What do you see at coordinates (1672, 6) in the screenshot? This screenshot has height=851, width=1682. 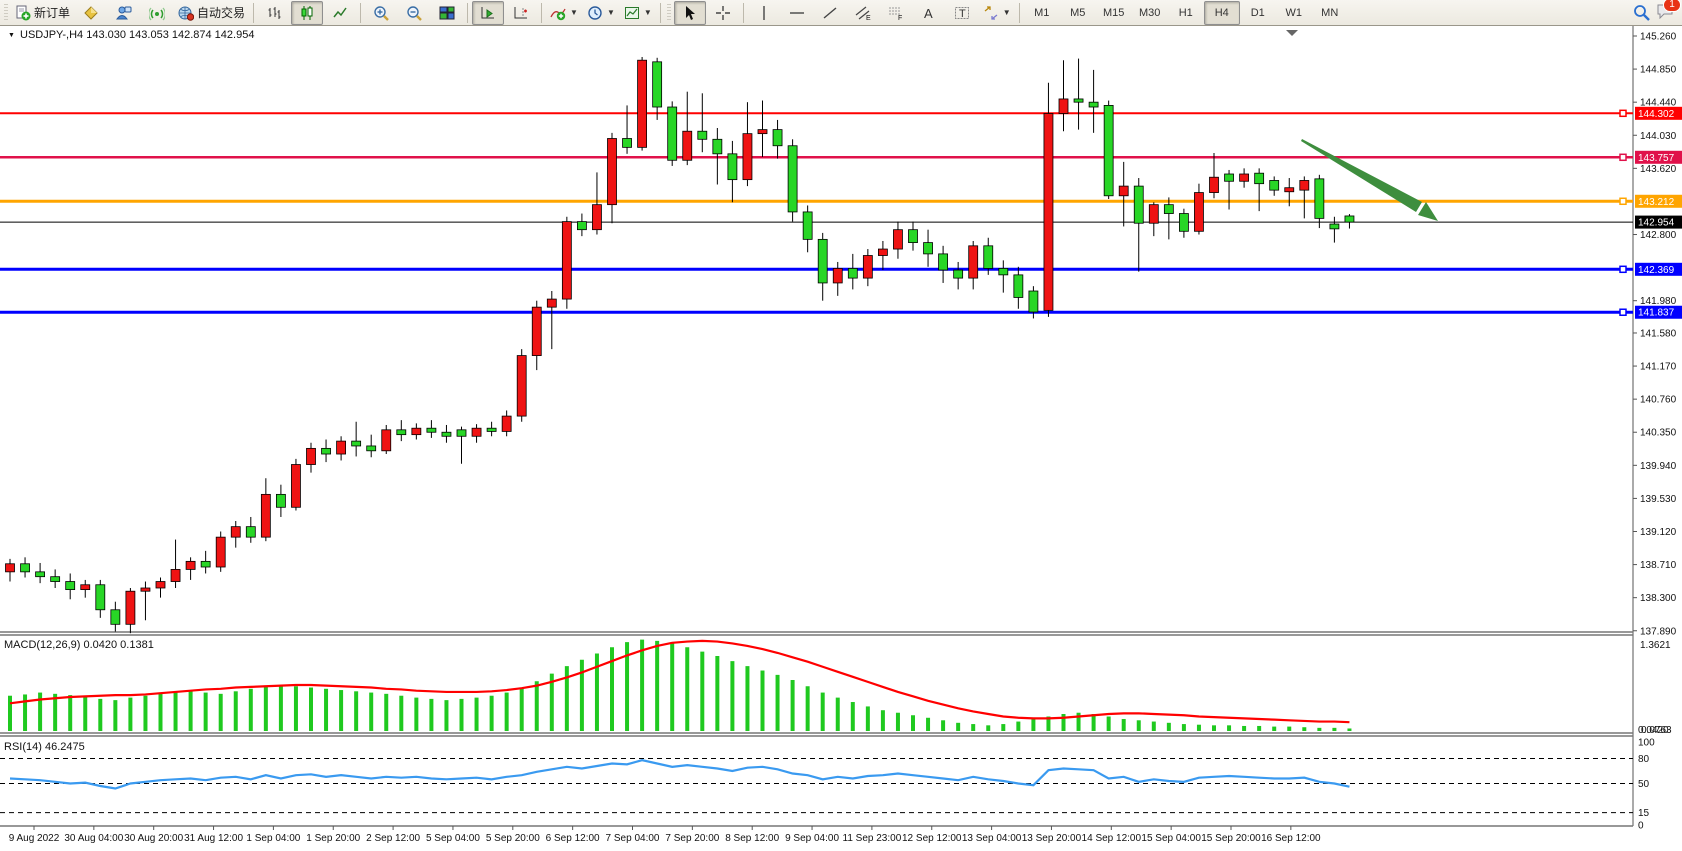 I see `notification-badge: 1` at bounding box center [1672, 6].